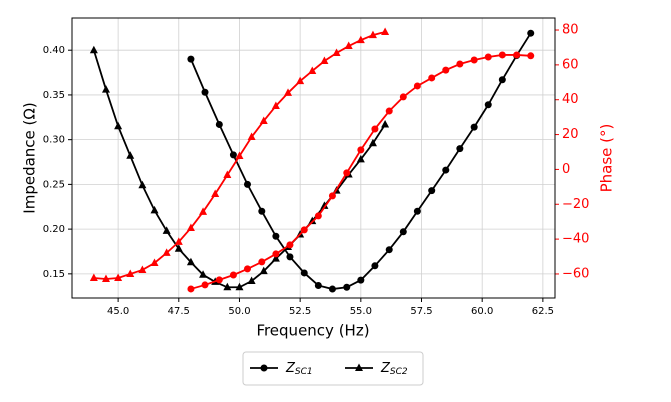  What do you see at coordinates (421, 311) in the screenshot?
I see `x-tick-label: 57.5` at bounding box center [421, 311].